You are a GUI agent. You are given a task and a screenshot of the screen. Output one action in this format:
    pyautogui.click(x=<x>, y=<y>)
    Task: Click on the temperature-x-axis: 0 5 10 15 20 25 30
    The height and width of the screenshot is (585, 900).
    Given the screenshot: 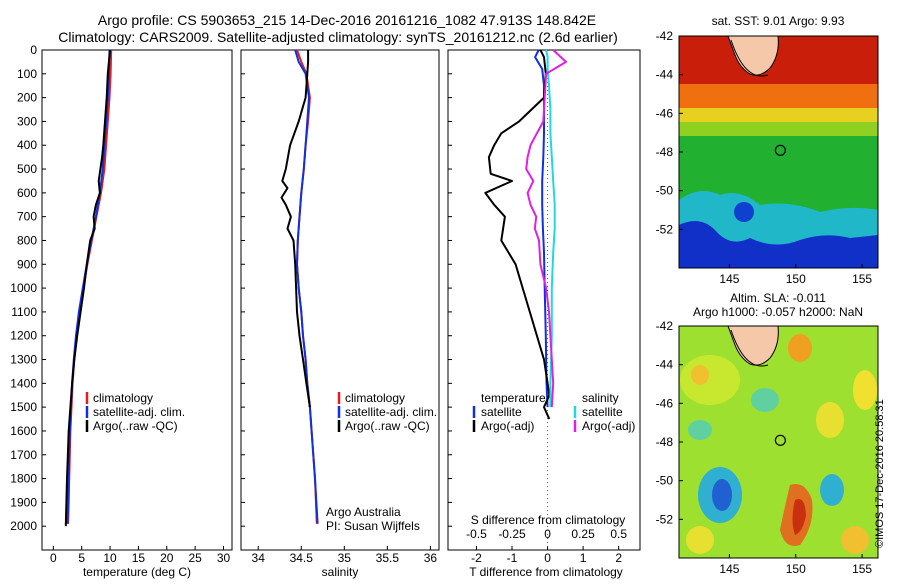 What is the action you would take?
    pyautogui.click(x=140, y=555)
    